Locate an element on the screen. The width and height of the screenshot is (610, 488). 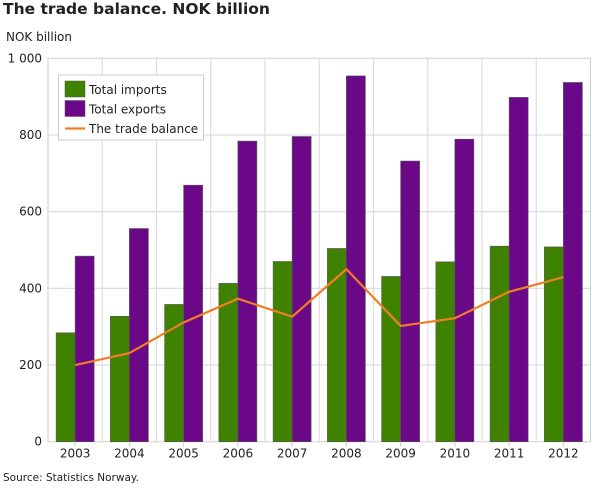
x-tick-label: 2008 is located at coordinates (346, 454).